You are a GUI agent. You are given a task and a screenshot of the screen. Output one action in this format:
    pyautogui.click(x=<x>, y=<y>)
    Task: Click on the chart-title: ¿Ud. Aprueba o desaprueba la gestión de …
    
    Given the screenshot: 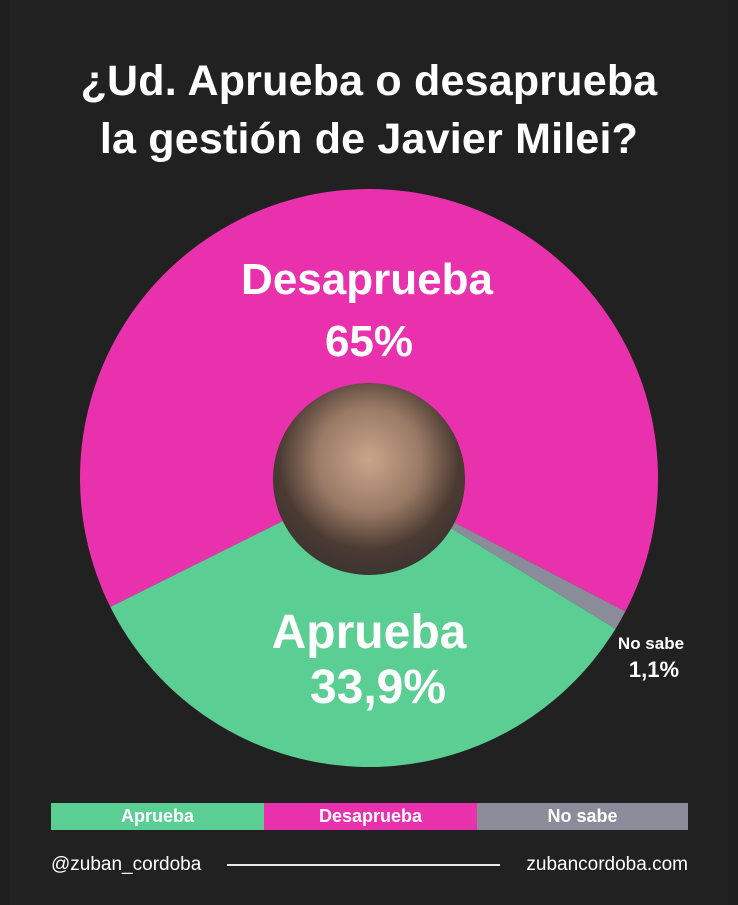 What is the action you would take?
    pyautogui.click(x=369, y=110)
    